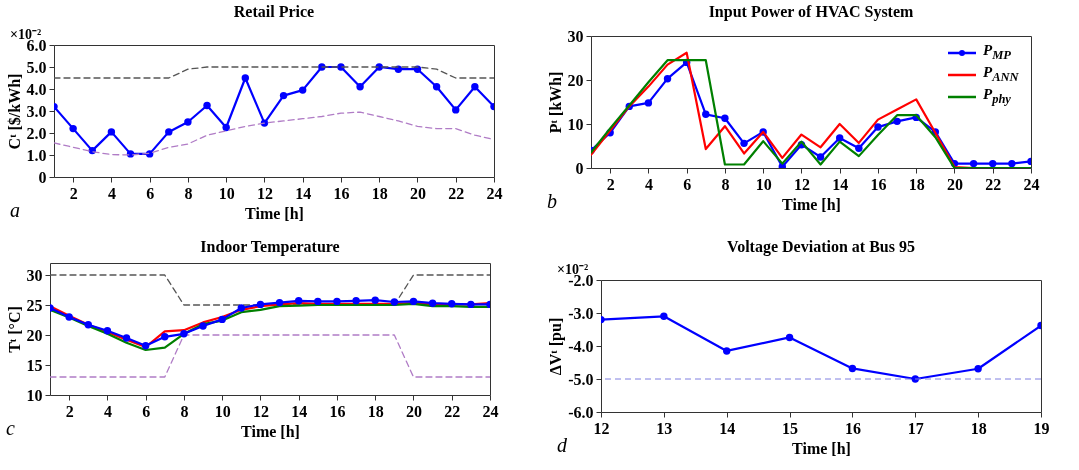  I want to click on text: c, so click(10, 428).